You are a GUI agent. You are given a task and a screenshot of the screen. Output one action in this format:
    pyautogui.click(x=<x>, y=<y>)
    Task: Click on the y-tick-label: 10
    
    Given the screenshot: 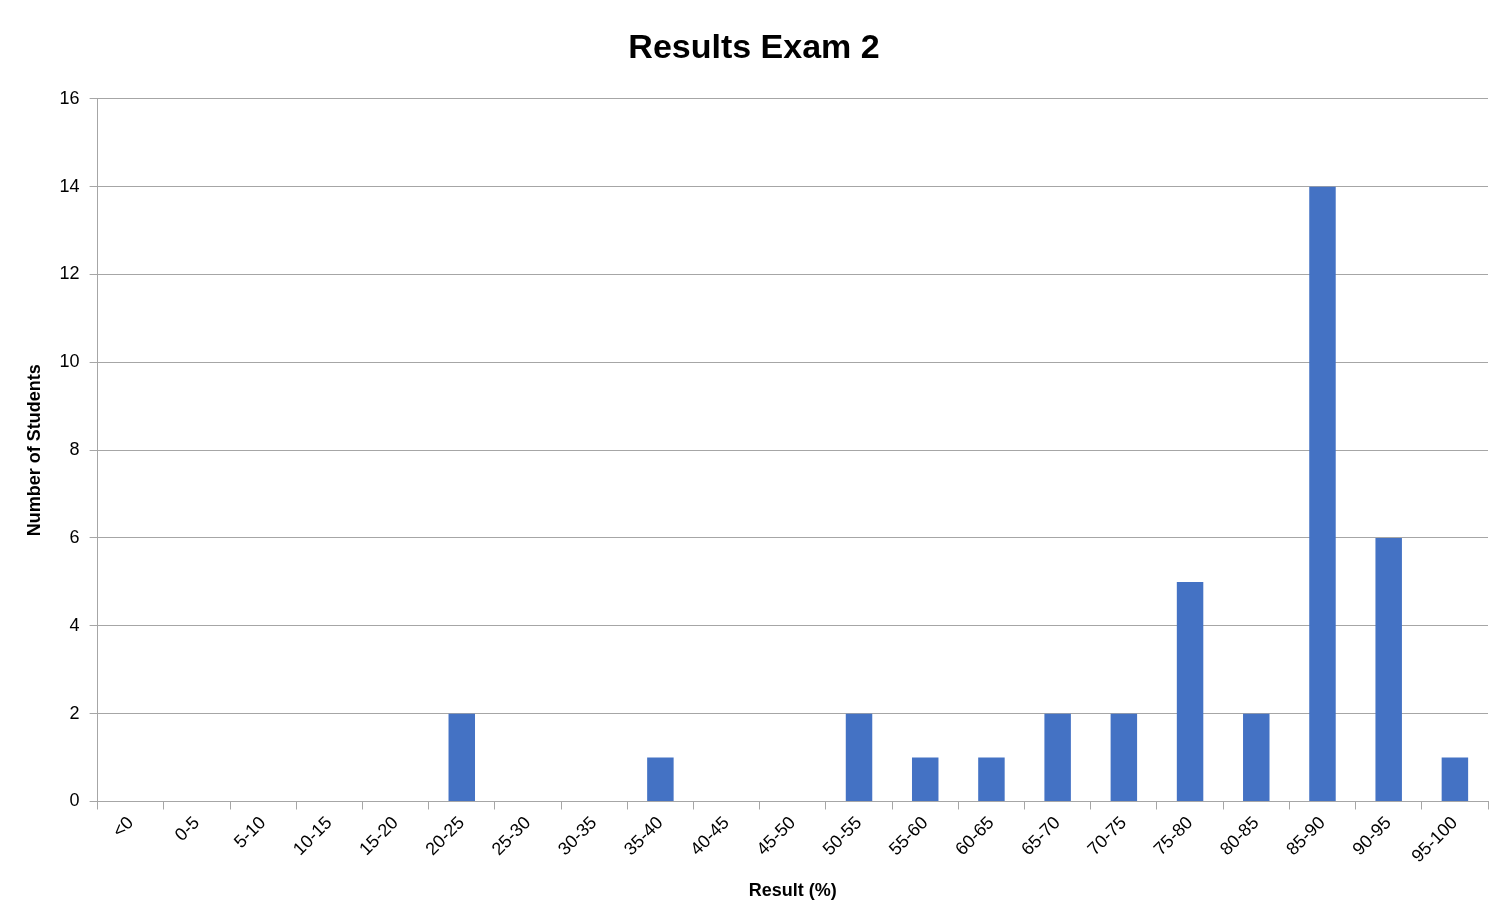 What is the action you would take?
    pyautogui.click(x=69, y=361)
    